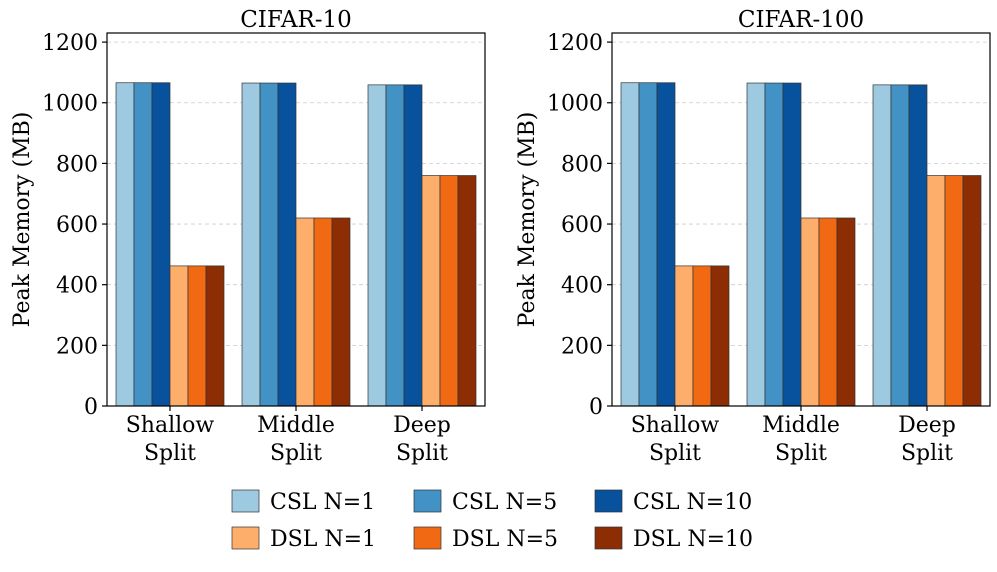 This screenshot has width=997, height=572. I want to click on legend-label-csl-n-5: CSL N=5, so click(504, 502).